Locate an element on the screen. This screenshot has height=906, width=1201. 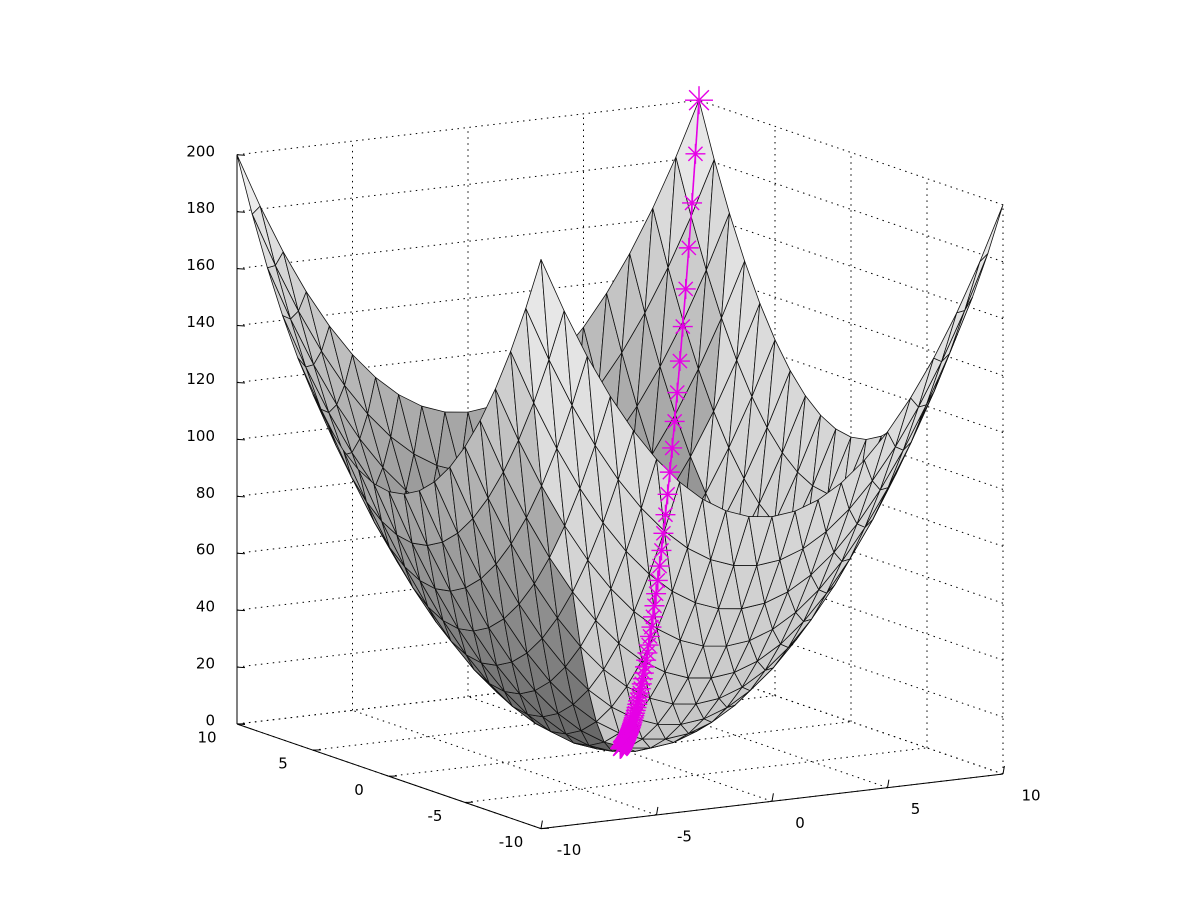
x-tick-label: 5 is located at coordinates (916, 809).